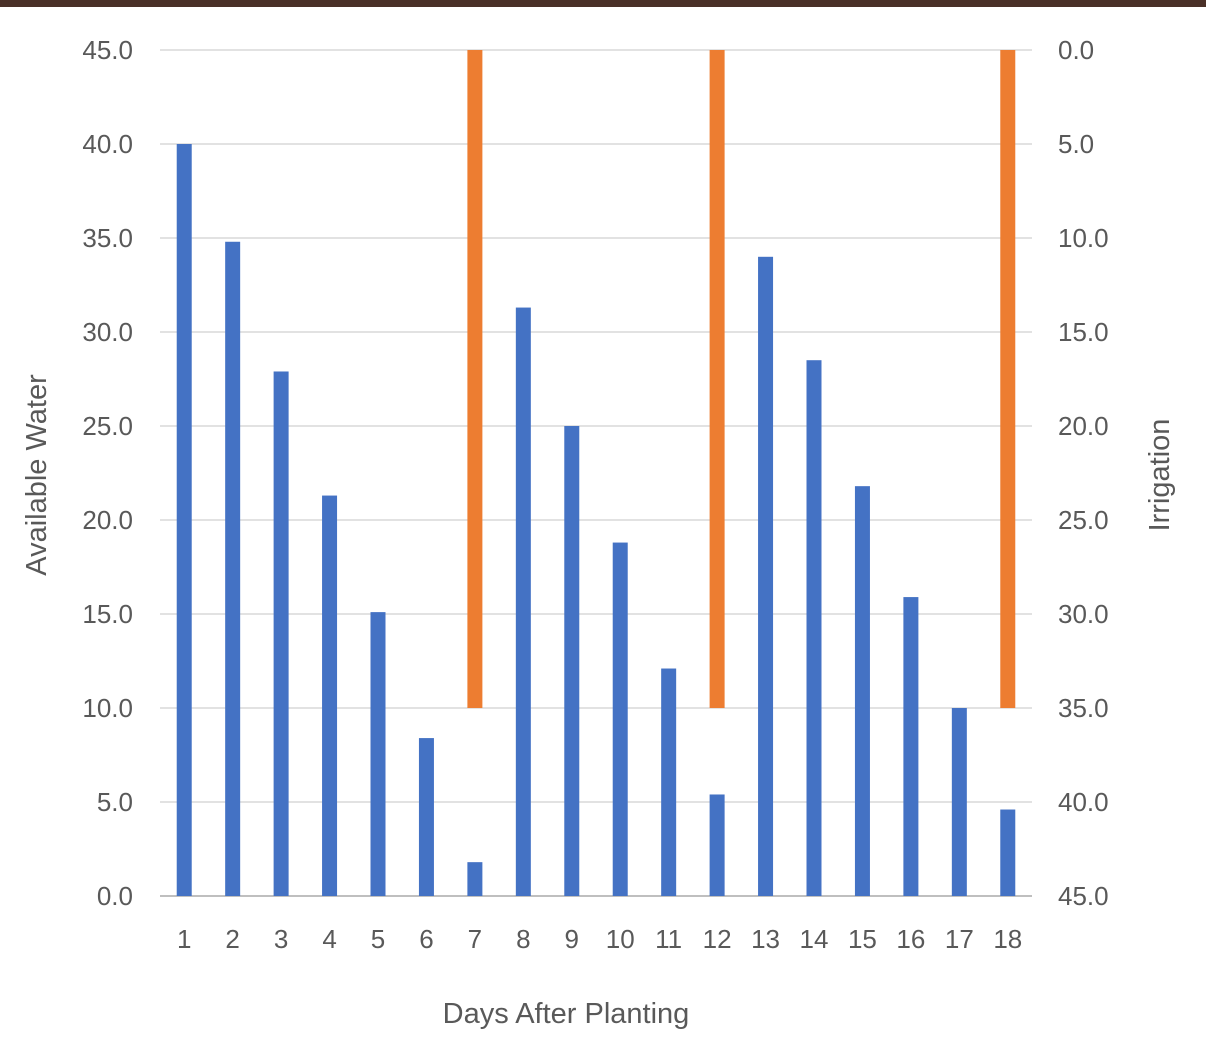 The height and width of the screenshot is (1058, 1206). What do you see at coordinates (1083, 473) in the screenshot?
I see `right-axis-ticks: 0.0 5.0 10.0 15.0 20.0 25.0 30.0 35.0 40.0 45.0` at bounding box center [1083, 473].